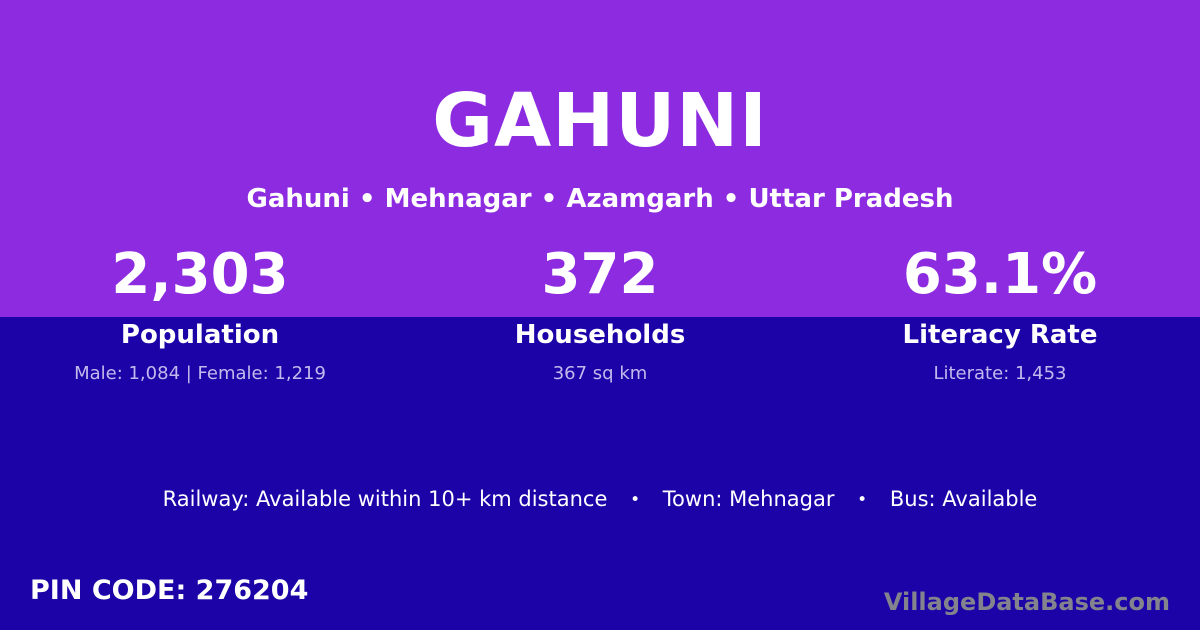  I want to click on bus-info: Bus: Available, so click(963, 499).